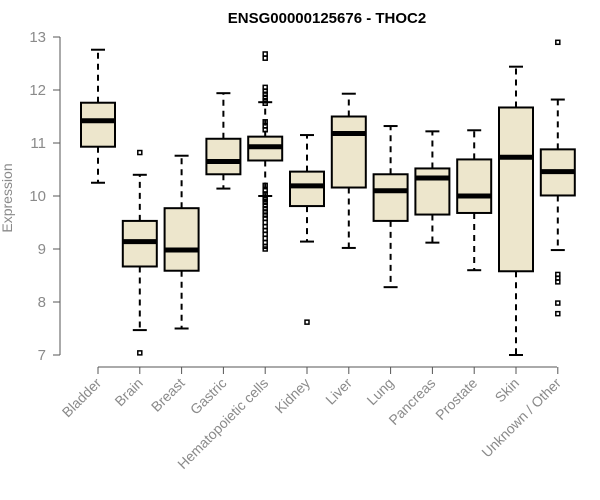 This screenshot has width=600, height=500. Describe the element at coordinates (7, 197) in the screenshot. I see `y-axis-label: Expression` at that location.